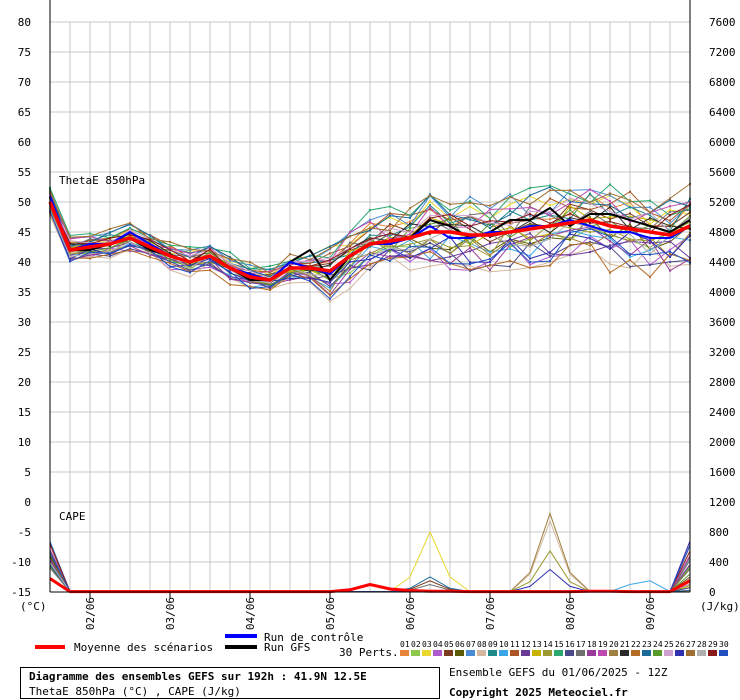  What do you see at coordinates (722, 472) in the screenshot?
I see `right-tick-label: 1600` at bounding box center [722, 472].